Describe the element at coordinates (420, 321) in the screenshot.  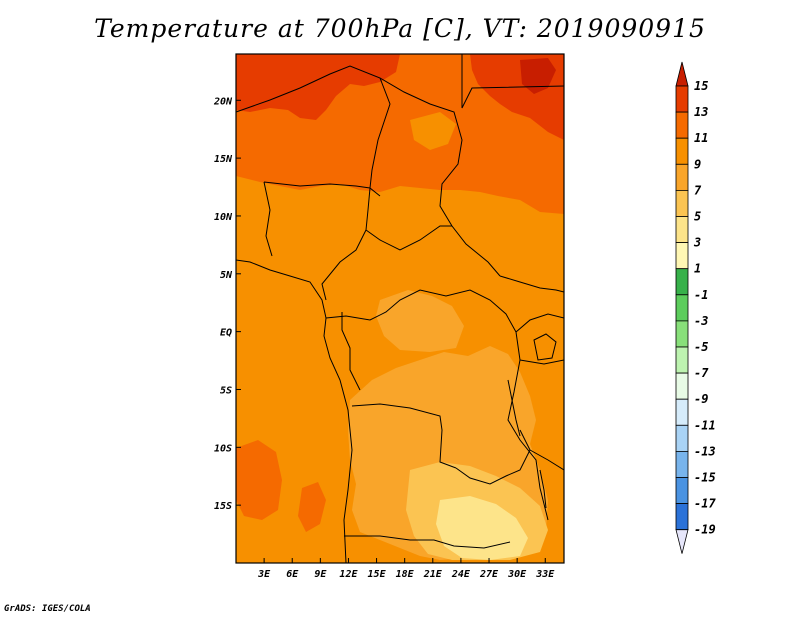
I see `field-7-9-patch-north` at that location.